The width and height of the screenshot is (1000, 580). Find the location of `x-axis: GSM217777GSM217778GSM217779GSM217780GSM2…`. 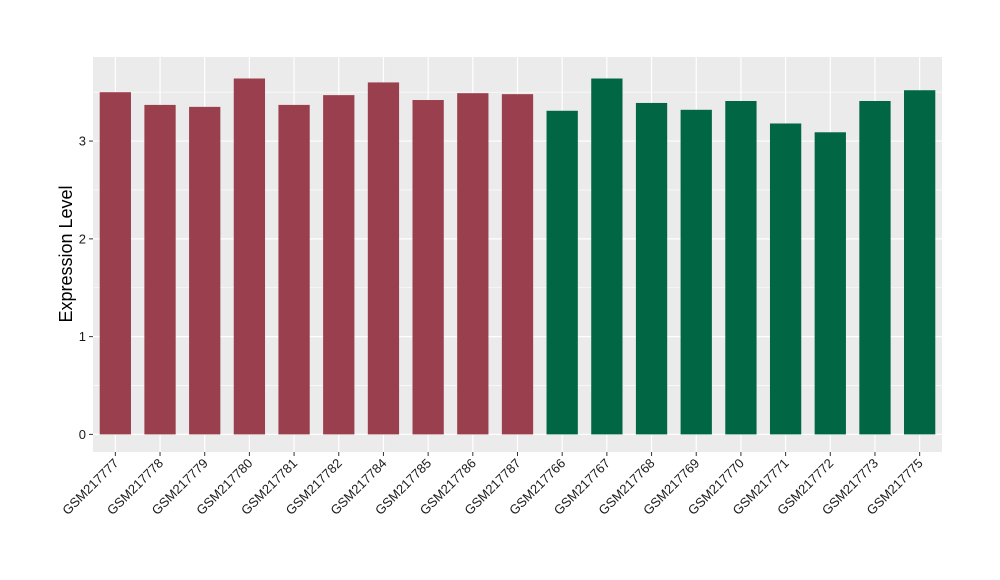

x-axis: GSM217777GSM217778GSM217779GSM217780GSM2… is located at coordinates (492, 485).